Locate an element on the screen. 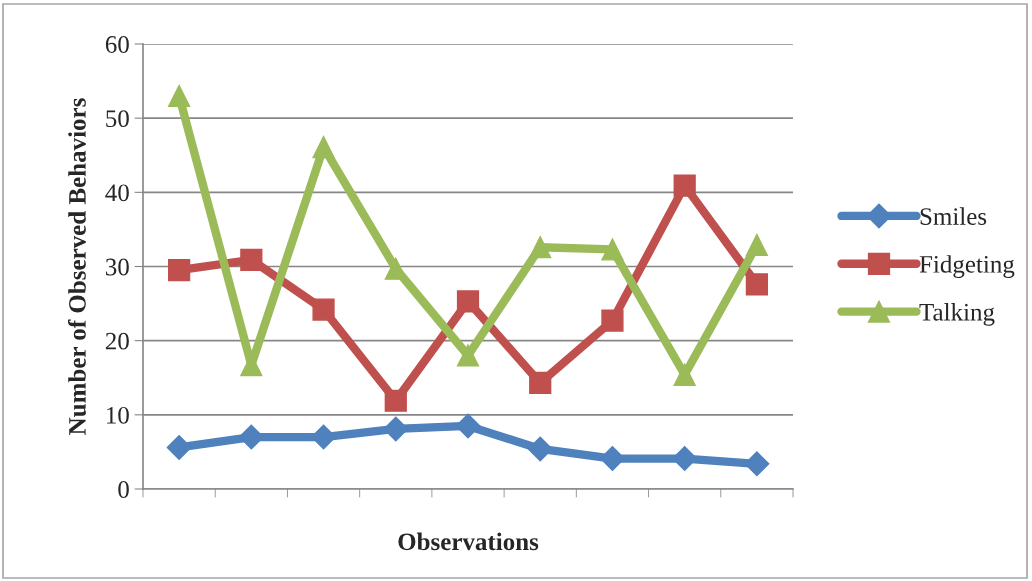  legend-label: Smiles is located at coordinates (953, 216).